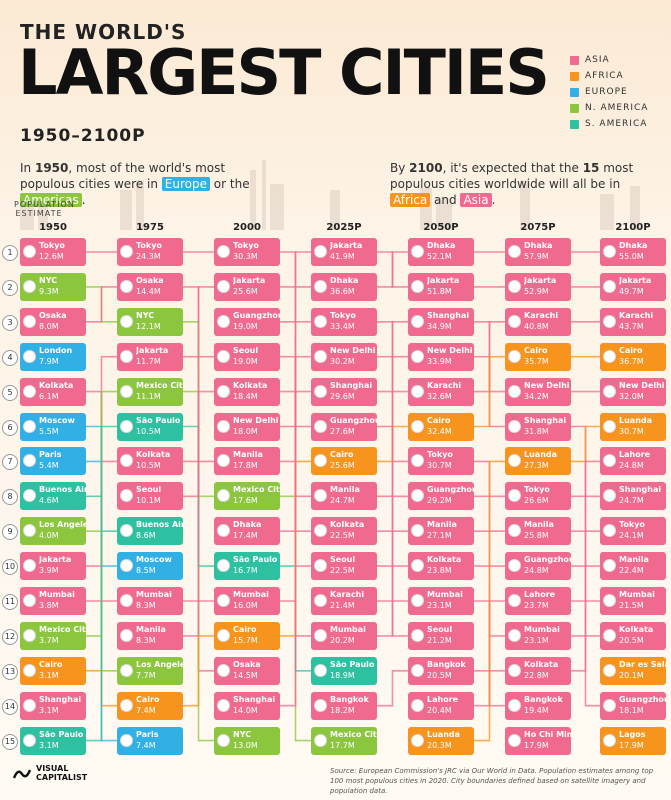 The image size is (671, 800). I want to click on city-population: 14.5M, so click(245, 675).